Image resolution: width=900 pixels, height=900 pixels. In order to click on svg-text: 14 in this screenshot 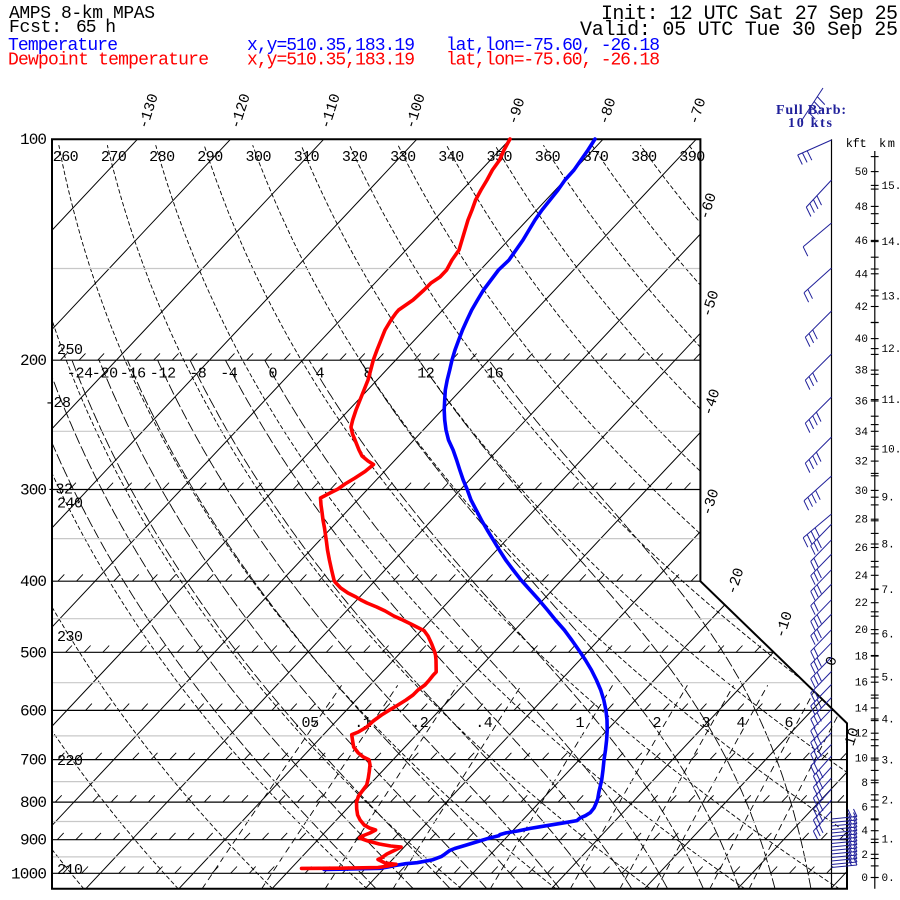, I will do `click(862, 709)`.